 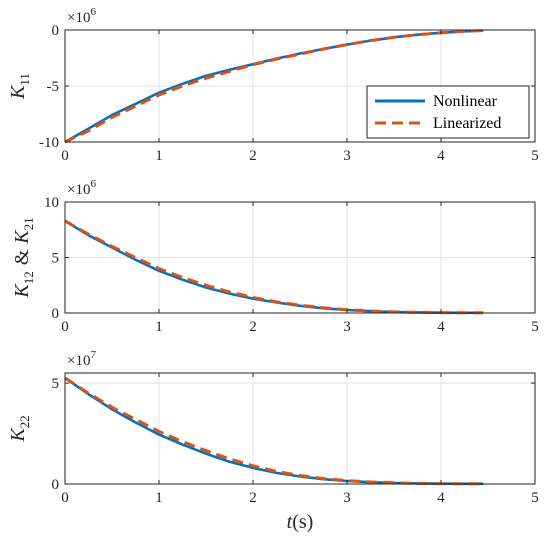 What do you see at coordinates (51, 203) in the screenshot?
I see `y-tick-label: 10` at bounding box center [51, 203].